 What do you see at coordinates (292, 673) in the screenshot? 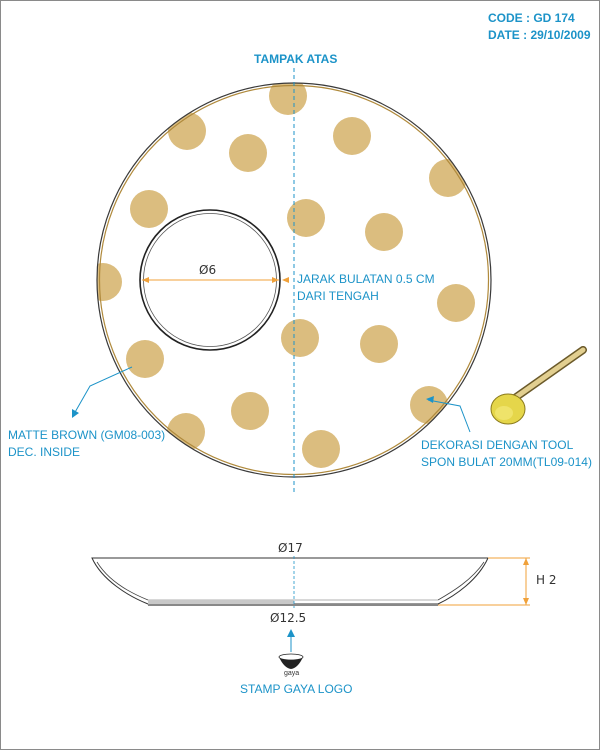
I see `logo-brand-text: gaya` at bounding box center [292, 673].